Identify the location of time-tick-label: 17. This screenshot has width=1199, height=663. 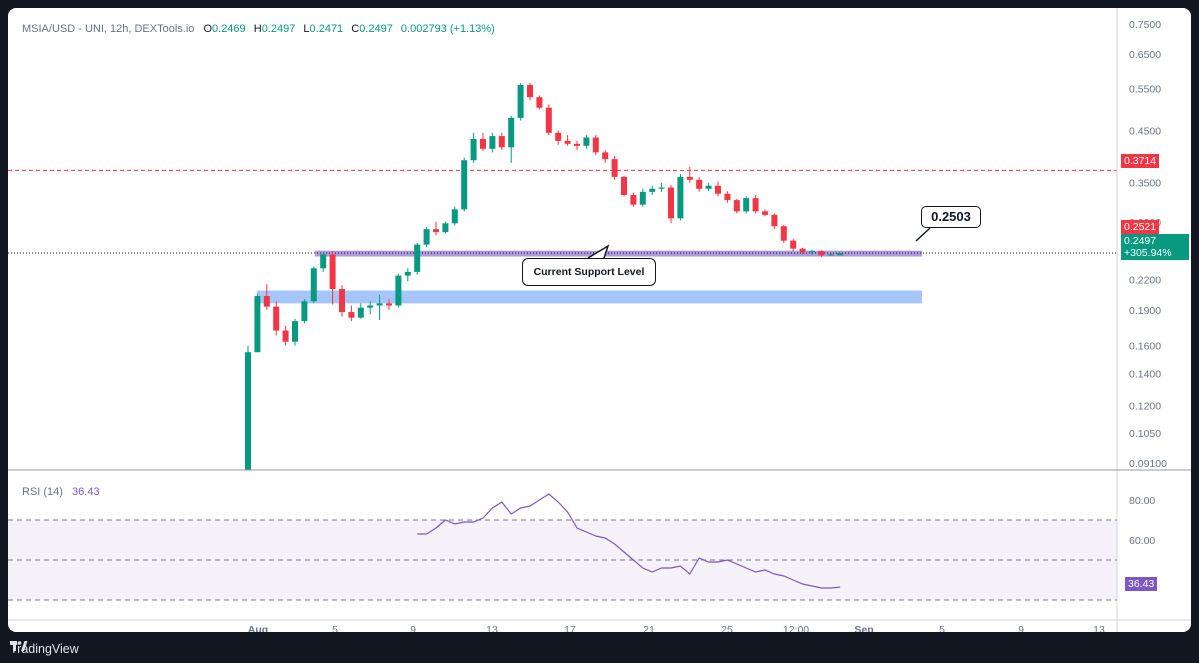
(570, 628).